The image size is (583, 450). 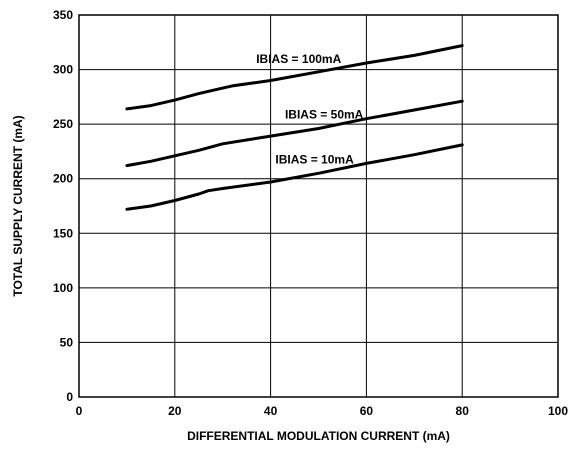 I want to click on y-tick-label: 0, so click(x=69, y=397).